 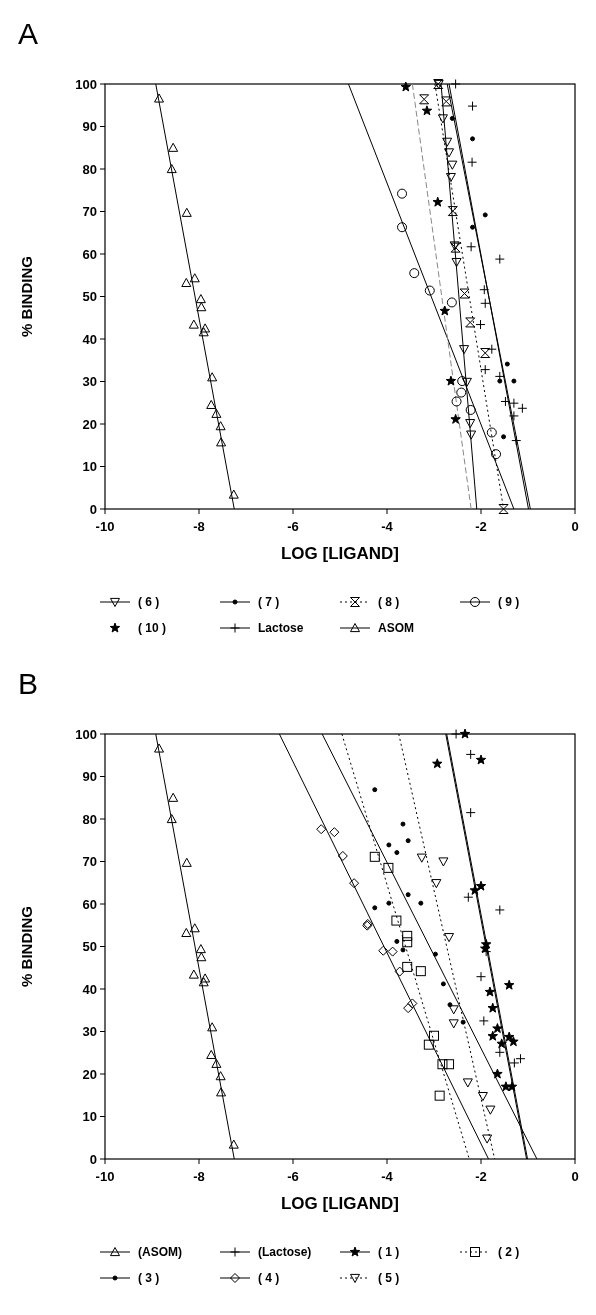 I want to click on legend-label: (ASOM), so click(x=160, y=1252).